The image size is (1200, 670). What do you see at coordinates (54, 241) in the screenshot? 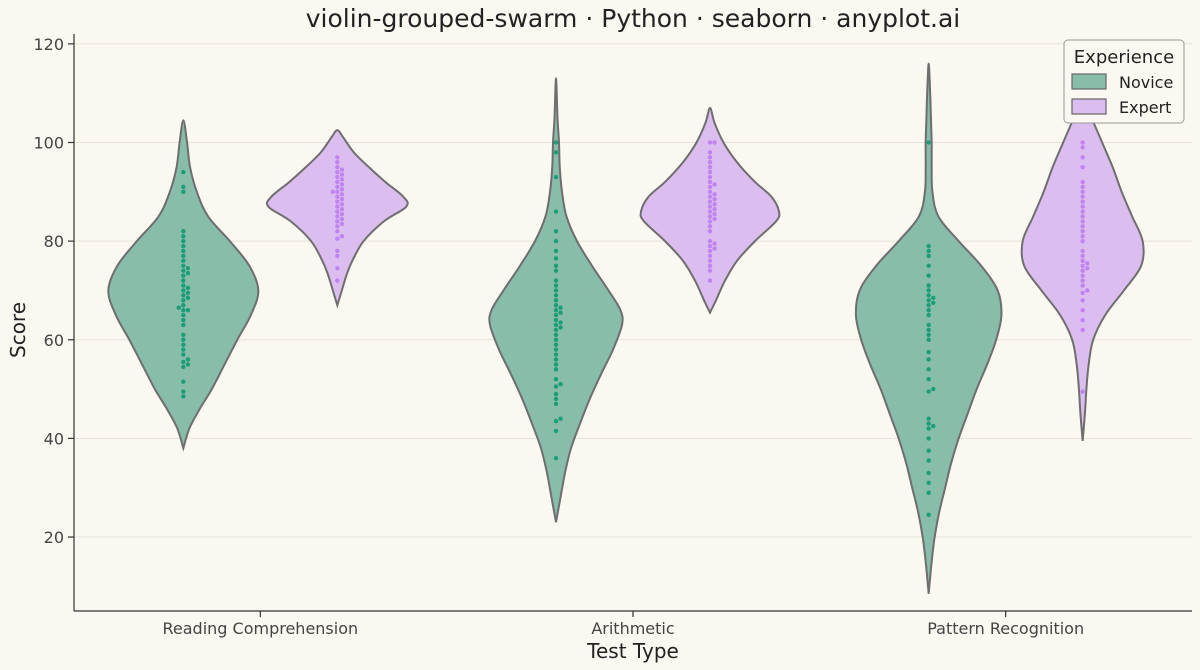
I see `y-tick-label-80: 80` at bounding box center [54, 241].